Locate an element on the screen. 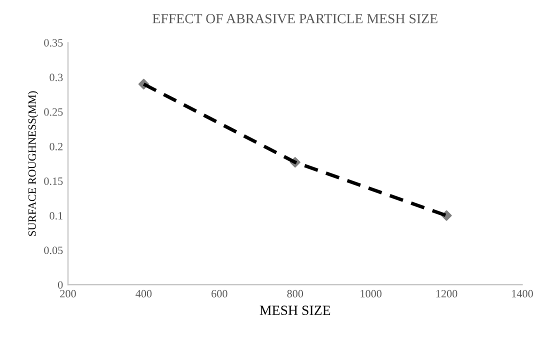 Image resolution: width=544 pixels, height=341 pixels. x-tick-label: 1000 is located at coordinates (371, 294).